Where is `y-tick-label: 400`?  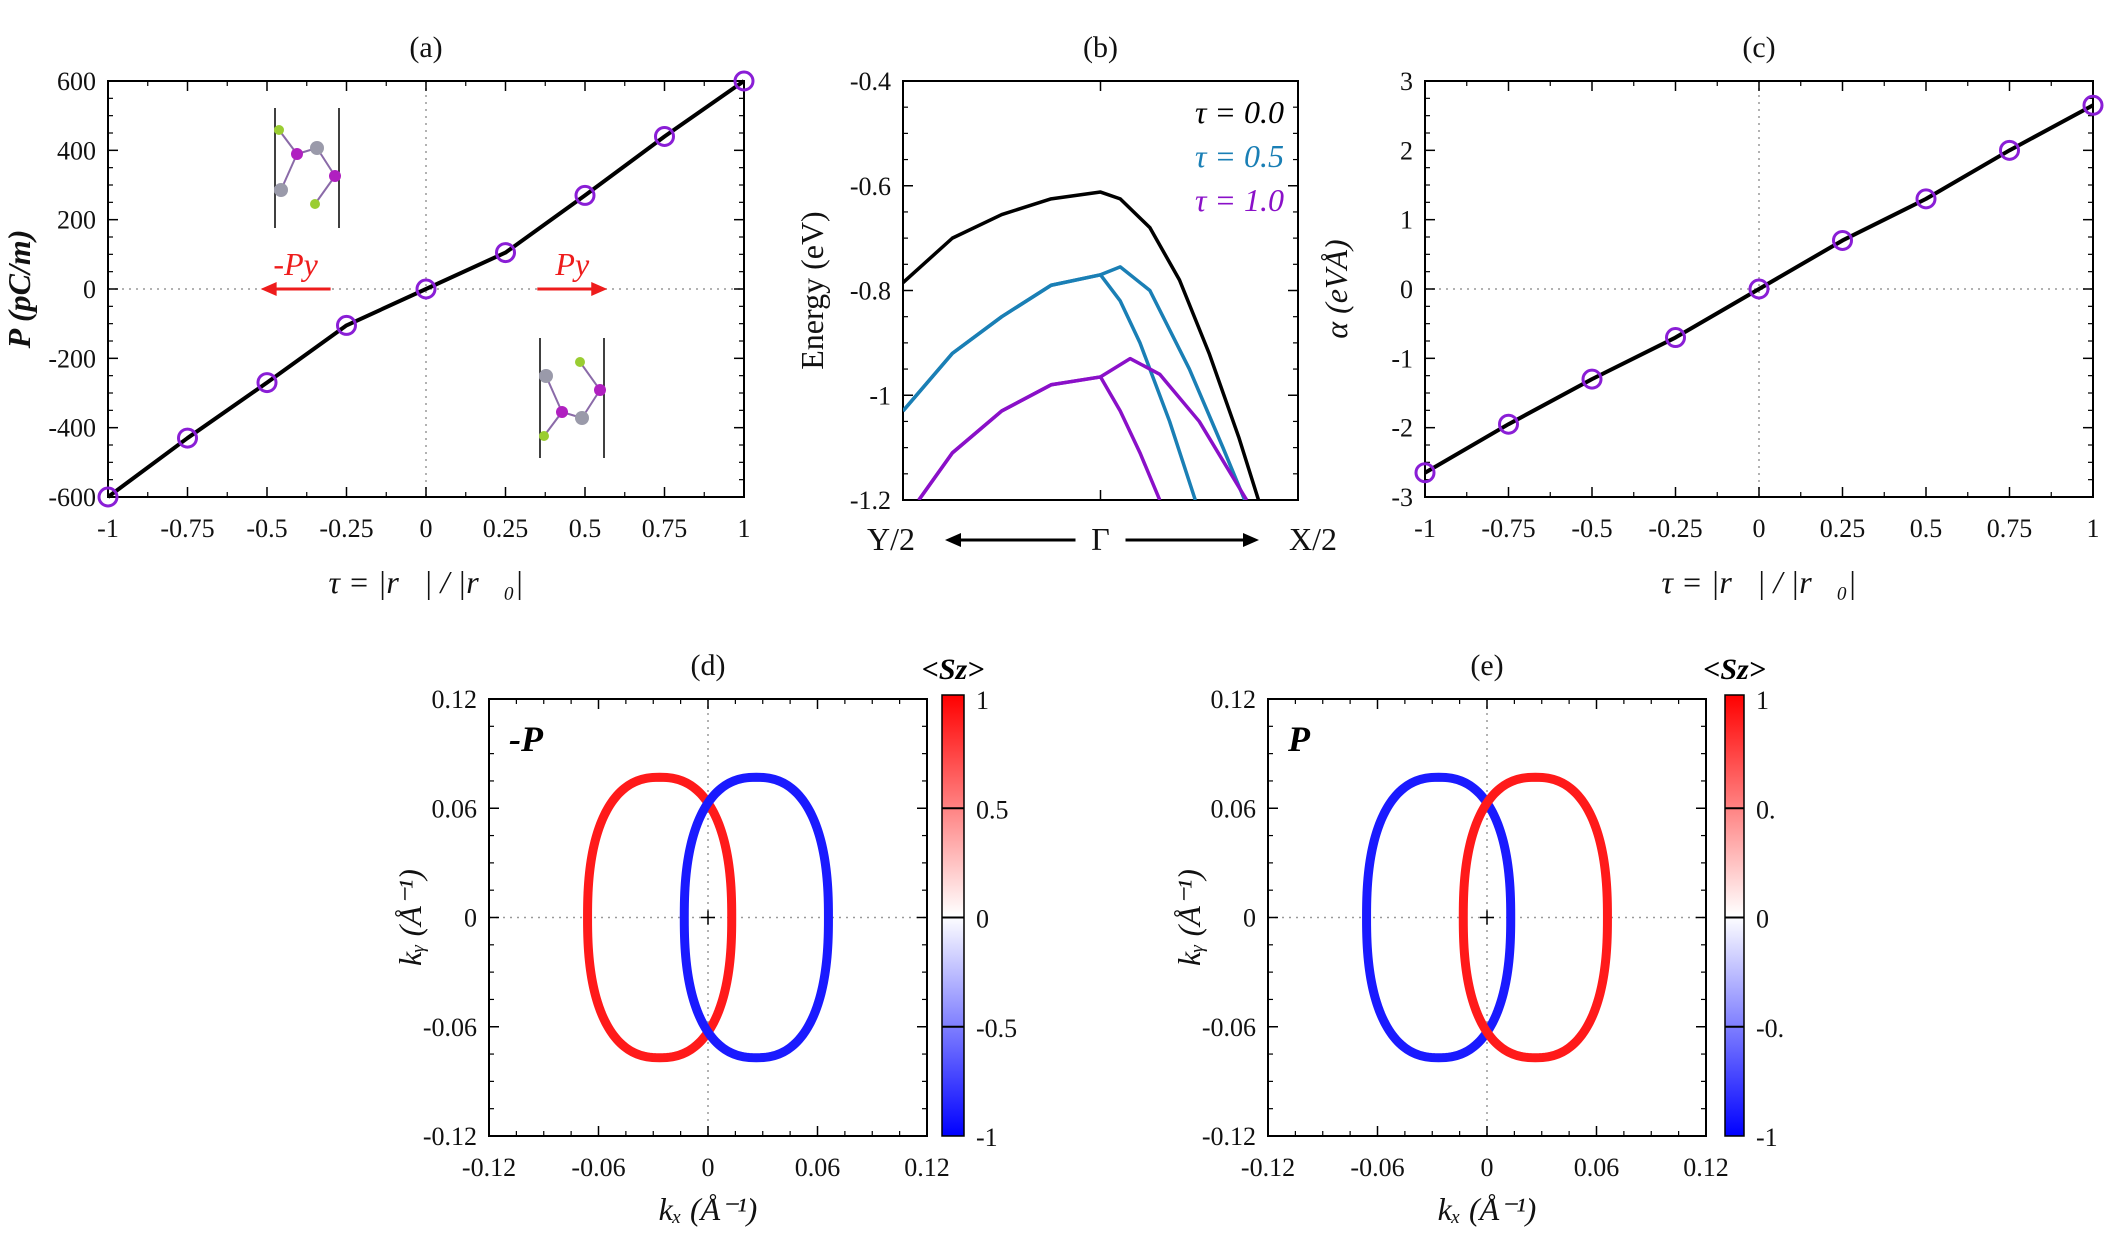 y-tick-label: 400 is located at coordinates (76, 150).